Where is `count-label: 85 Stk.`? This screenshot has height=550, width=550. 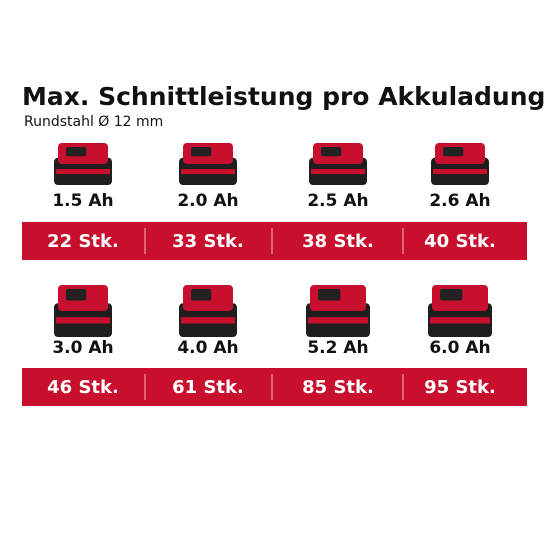
count-label: 85 Stk. is located at coordinates (338, 387).